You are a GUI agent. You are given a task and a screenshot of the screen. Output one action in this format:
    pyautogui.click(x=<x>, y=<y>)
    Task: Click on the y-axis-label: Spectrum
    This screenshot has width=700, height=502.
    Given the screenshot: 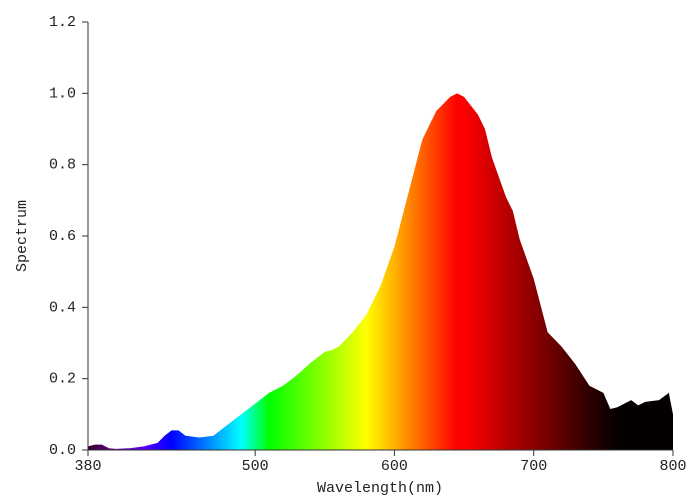 What is the action you would take?
    pyautogui.click(x=22, y=236)
    